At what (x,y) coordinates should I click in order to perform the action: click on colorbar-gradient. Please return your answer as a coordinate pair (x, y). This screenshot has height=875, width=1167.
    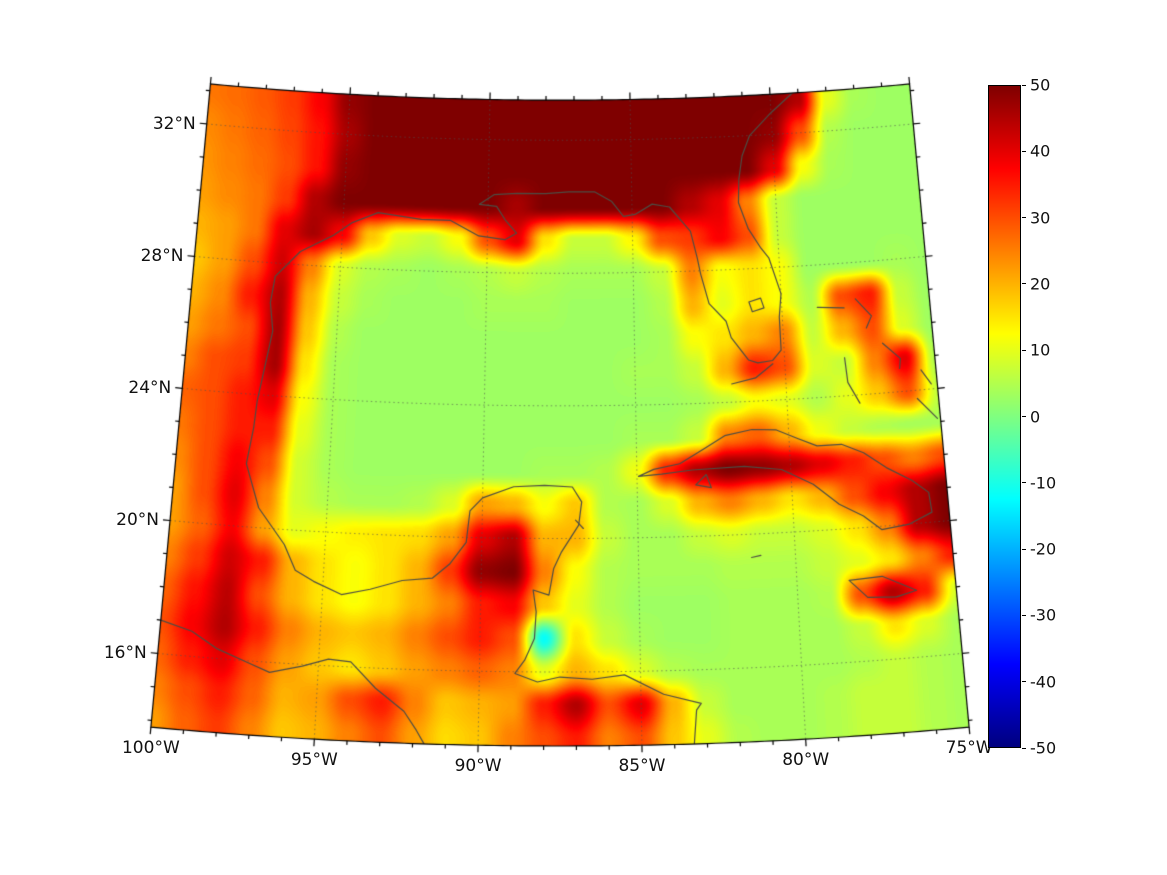
    Looking at the image, I should click on (1004, 416).